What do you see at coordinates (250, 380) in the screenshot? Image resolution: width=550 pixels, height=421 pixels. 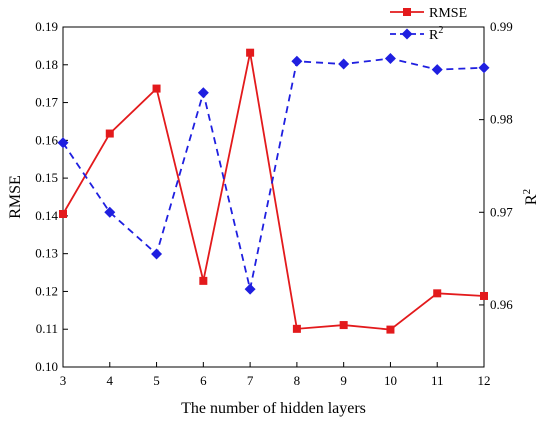 I see `x-tick-label: 7` at bounding box center [250, 380].